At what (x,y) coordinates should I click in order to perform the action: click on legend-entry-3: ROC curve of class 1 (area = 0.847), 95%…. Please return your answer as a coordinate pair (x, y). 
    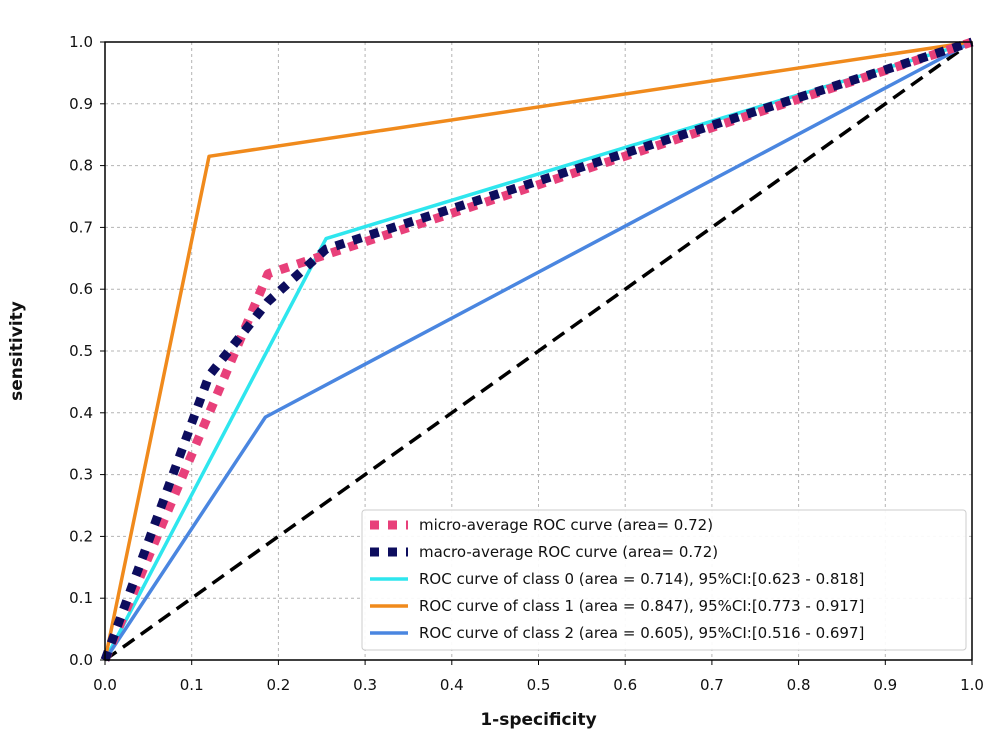
    Looking at the image, I should click on (617, 606).